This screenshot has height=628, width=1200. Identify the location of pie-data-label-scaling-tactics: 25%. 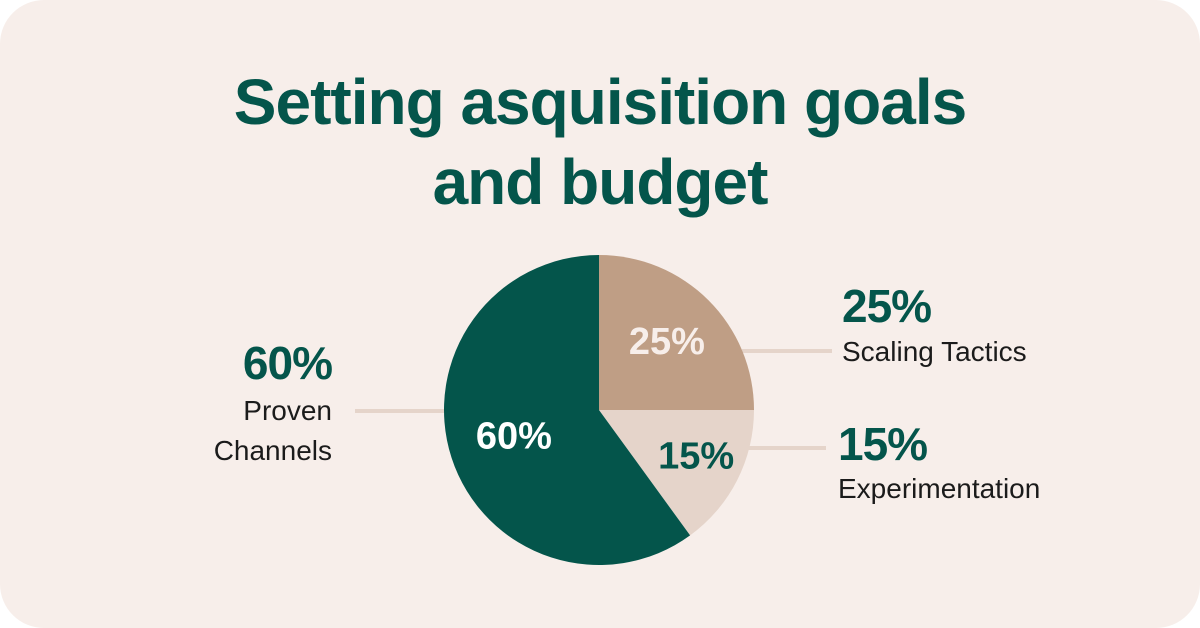
(667, 342).